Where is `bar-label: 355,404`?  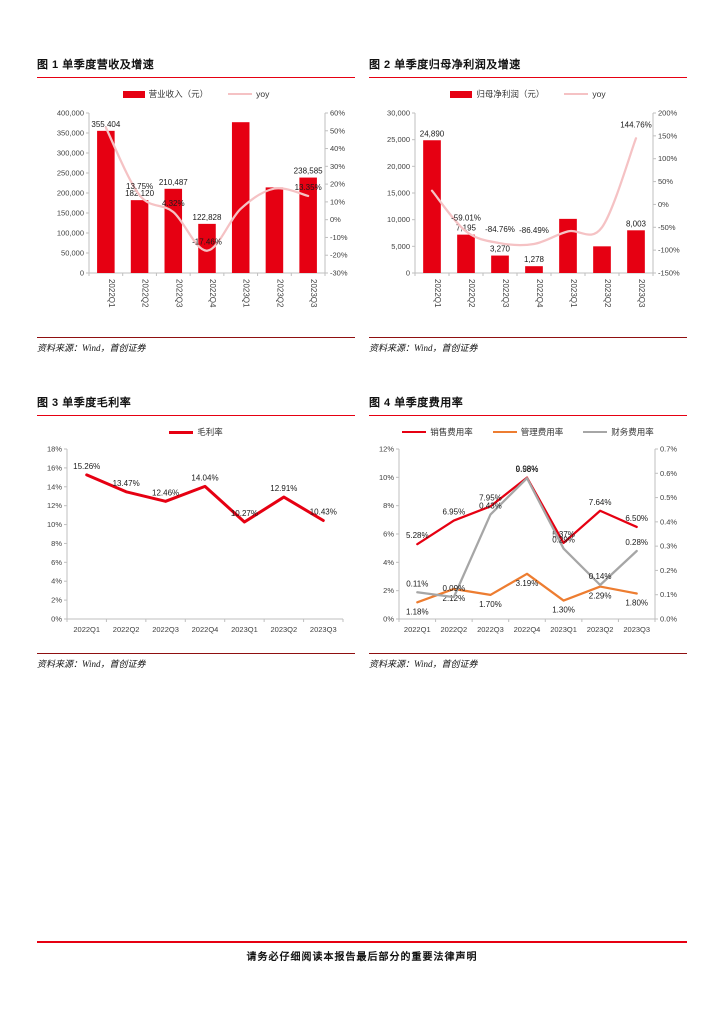 bar-label: 355,404 is located at coordinates (105, 124).